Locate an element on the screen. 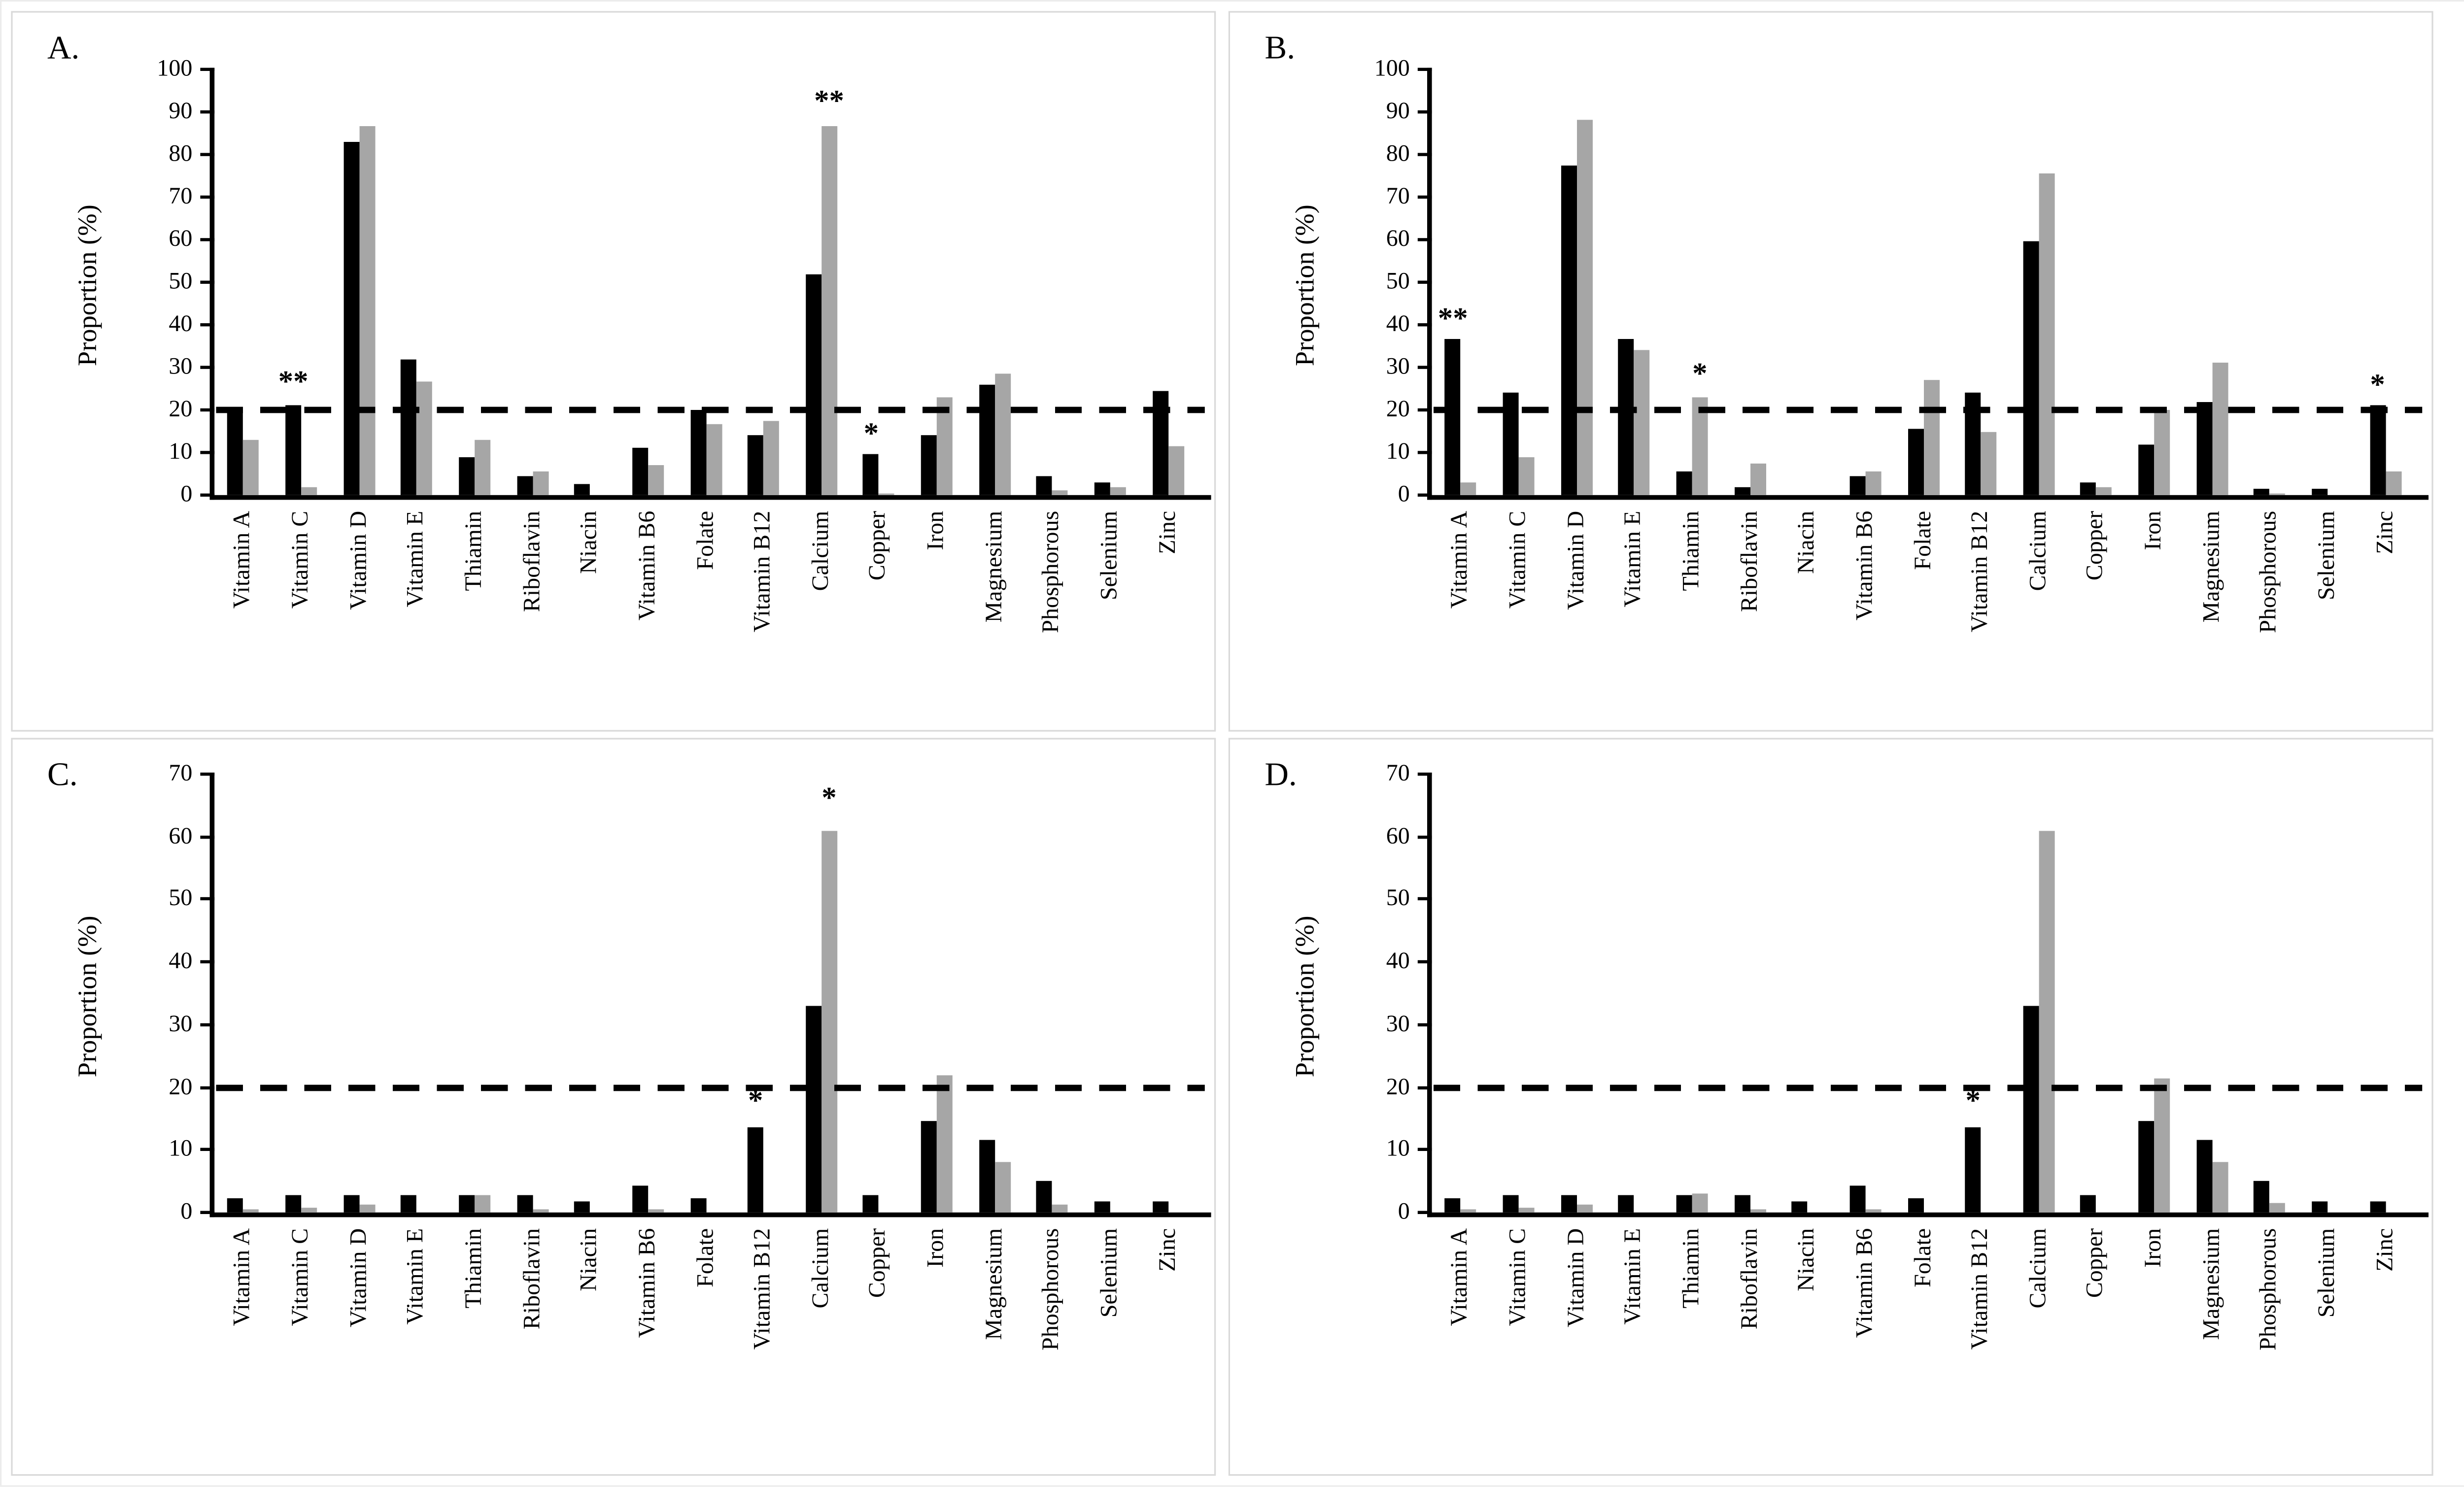  bar-gray-vitamin-b12 is located at coordinates (1989, 463).